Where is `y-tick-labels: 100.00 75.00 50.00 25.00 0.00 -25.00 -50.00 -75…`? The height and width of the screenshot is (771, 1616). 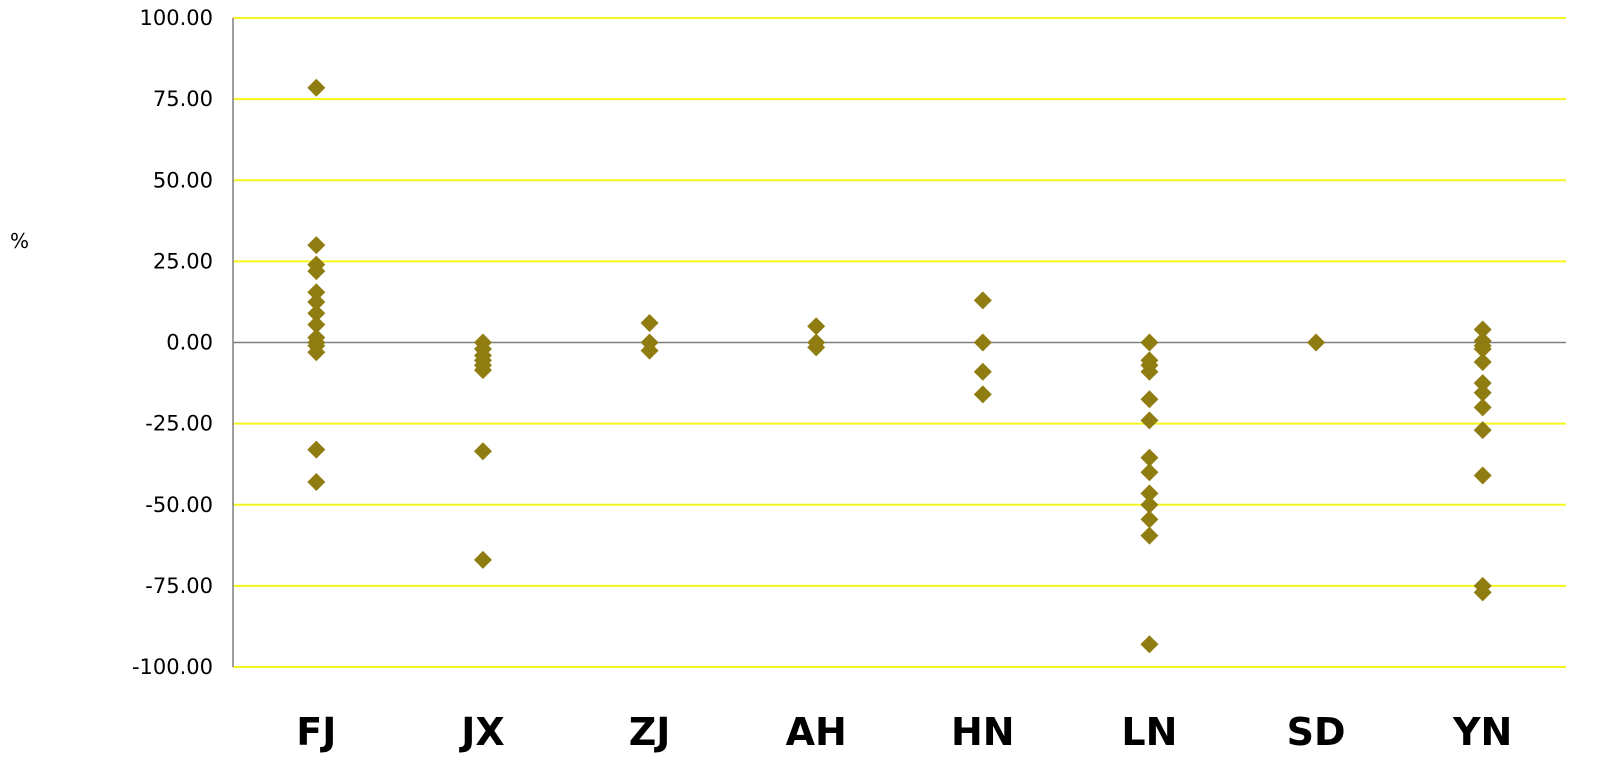
y-tick-labels: 100.00 75.00 50.00 25.00 0.00 -25.00 -50.00 -75… is located at coordinates (172, 342).